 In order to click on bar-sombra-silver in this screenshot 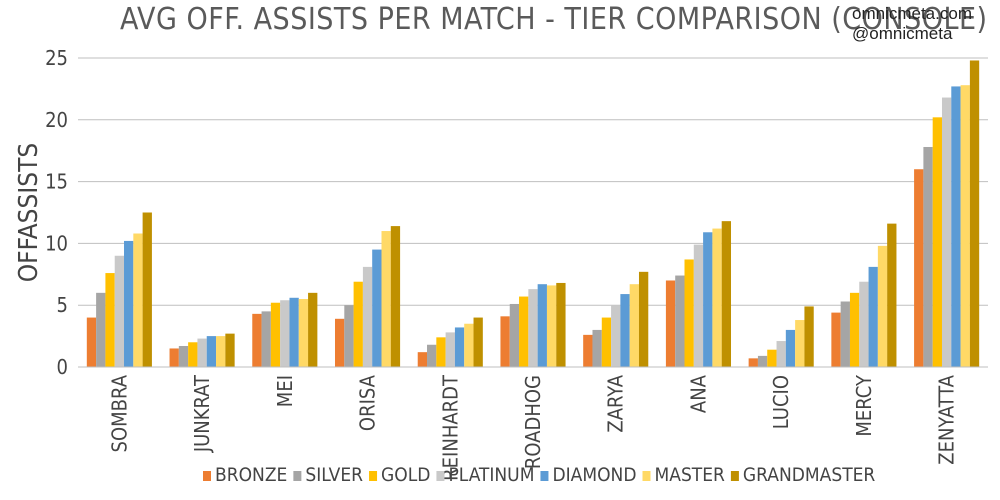, I will do `click(101, 329)`.